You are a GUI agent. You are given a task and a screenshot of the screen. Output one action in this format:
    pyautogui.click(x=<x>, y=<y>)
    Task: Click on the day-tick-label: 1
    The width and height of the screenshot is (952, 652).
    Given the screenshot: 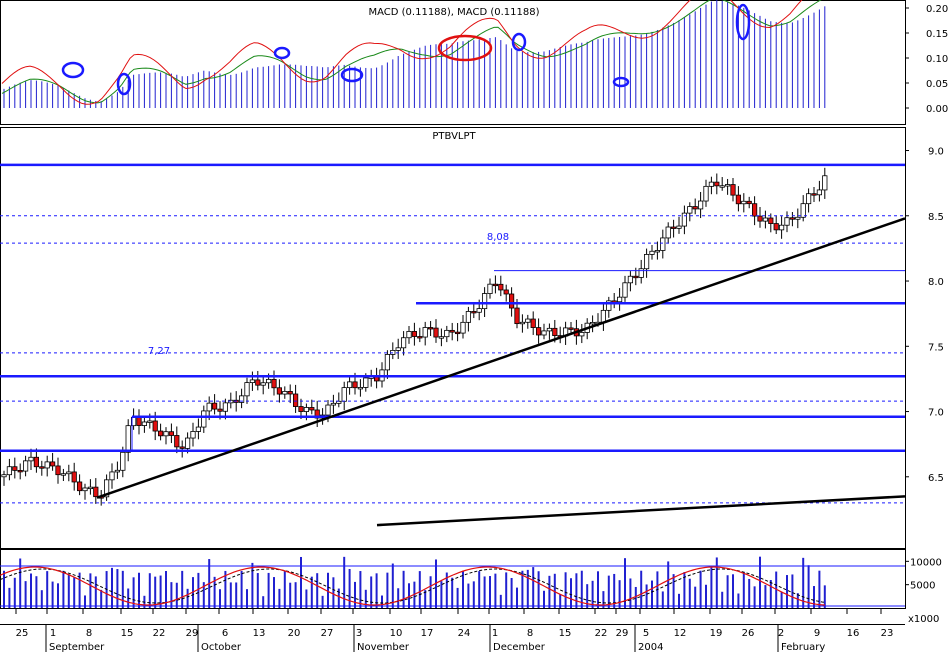 What is the action you would take?
    pyautogui.click(x=495, y=633)
    